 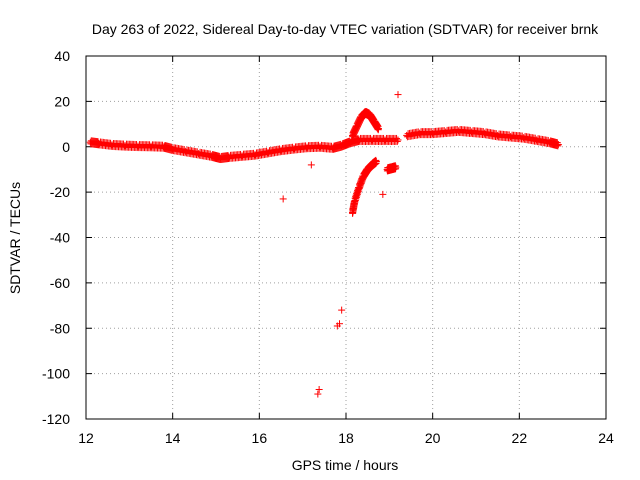 What do you see at coordinates (345, 465) in the screenshot?
I see `x-axis-label: GPS time / hours` at bounding box center [345, 465].